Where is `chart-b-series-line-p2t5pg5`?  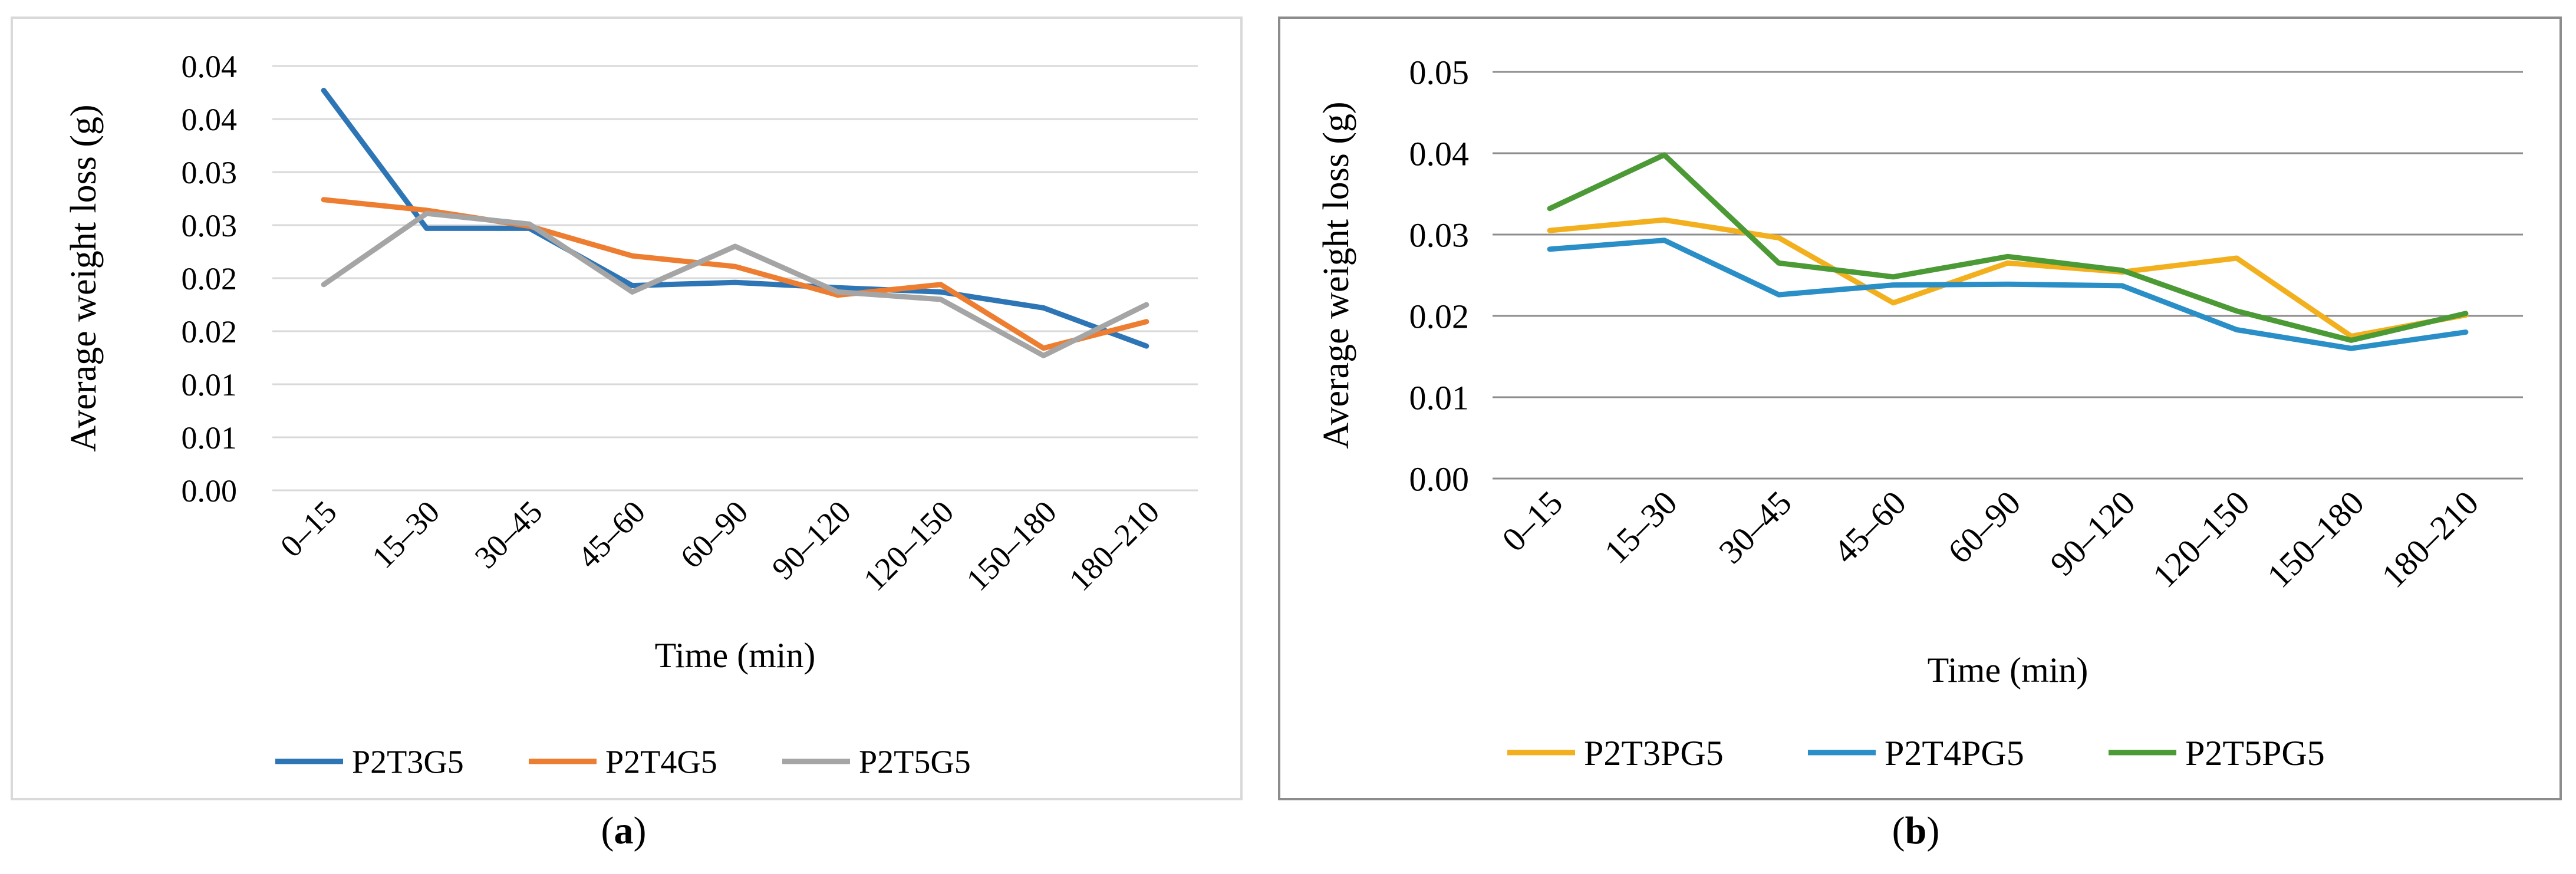 chart-b-series-line-p2t5pg5 is located at coordinates (2008, 247).